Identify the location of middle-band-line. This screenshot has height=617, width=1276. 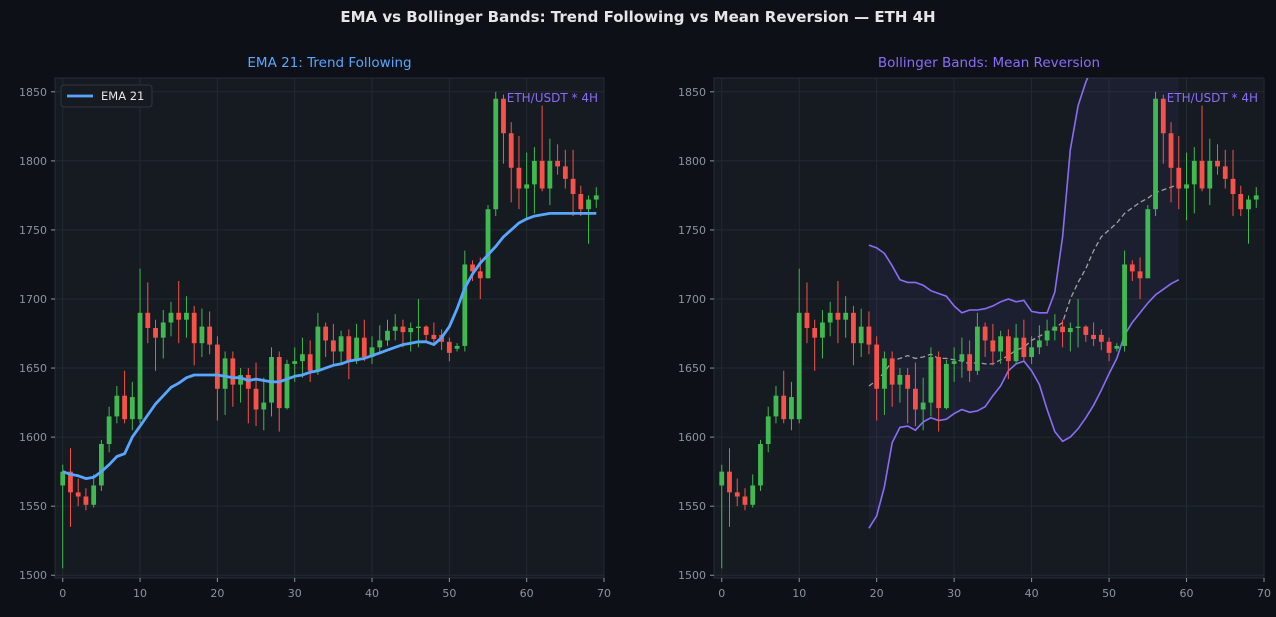
(1024, 285).